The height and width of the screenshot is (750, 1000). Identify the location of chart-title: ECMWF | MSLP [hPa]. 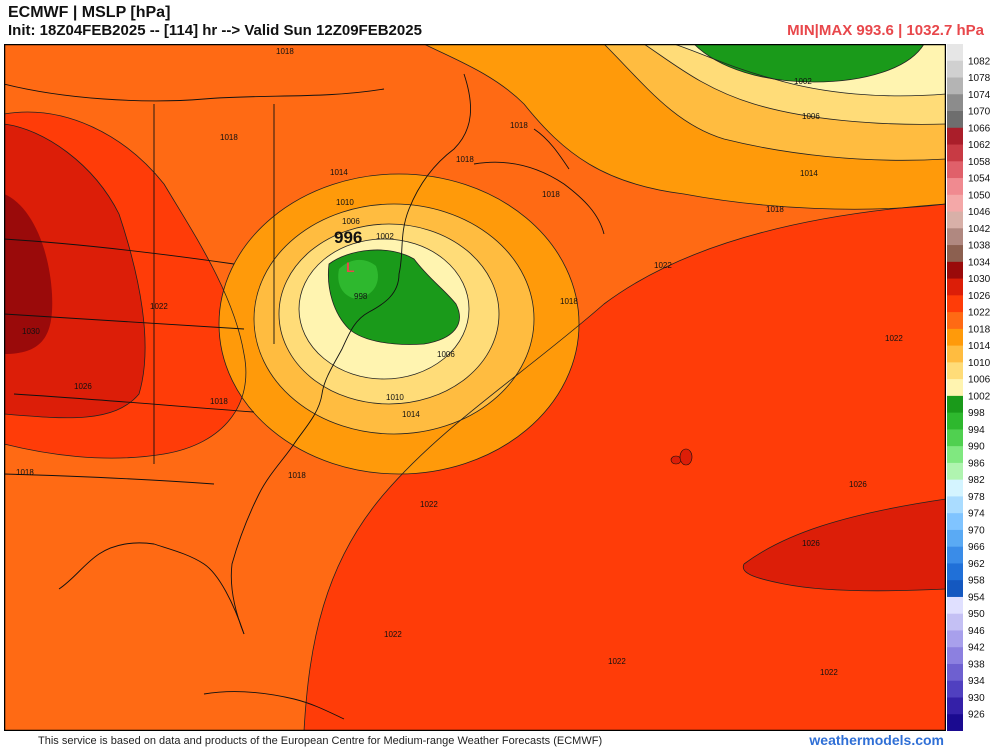
(89, 12).